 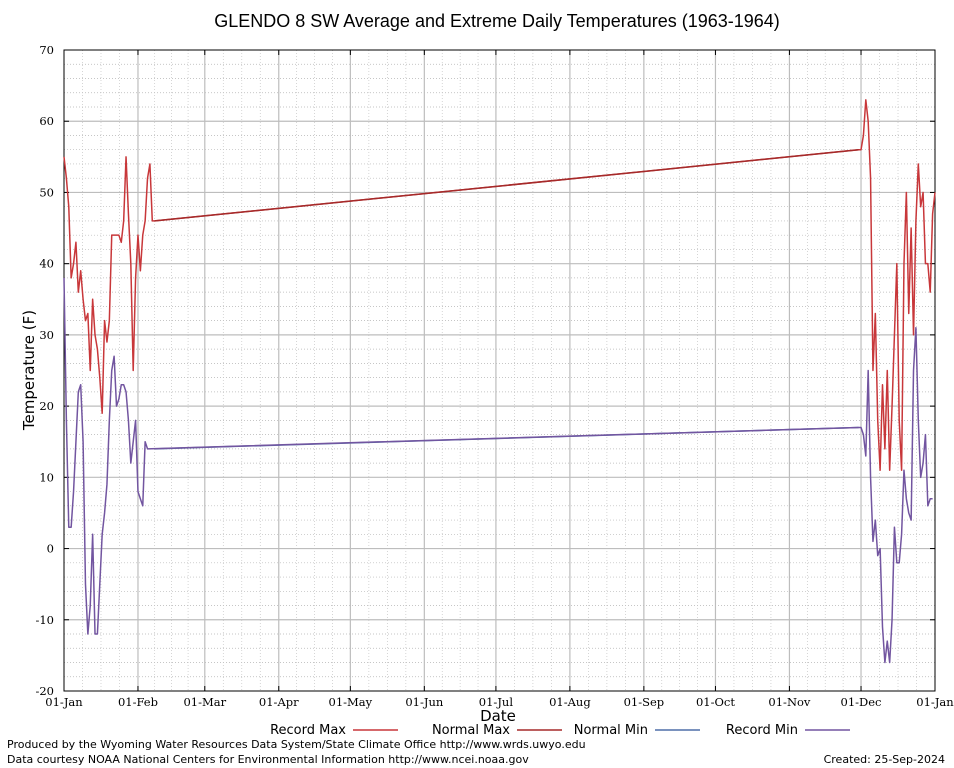 I want to click on x-axis-label: Date, so click(x=498, y=716).